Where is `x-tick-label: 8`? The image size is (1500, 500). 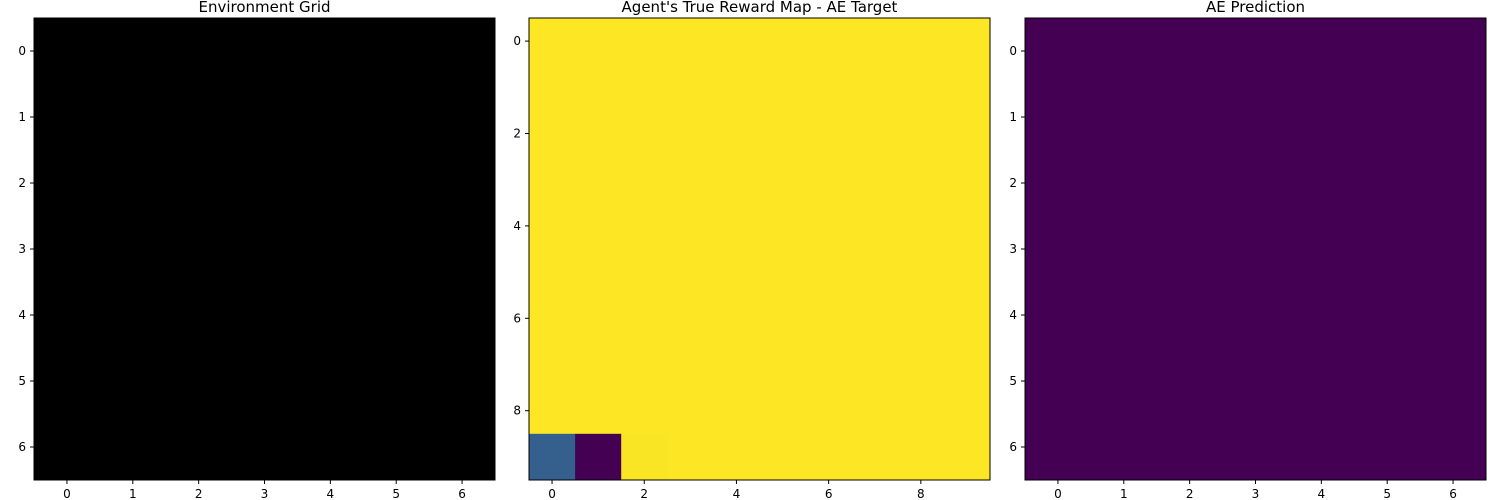 x-tick-label: 8 is located at coordinates (921, 493).